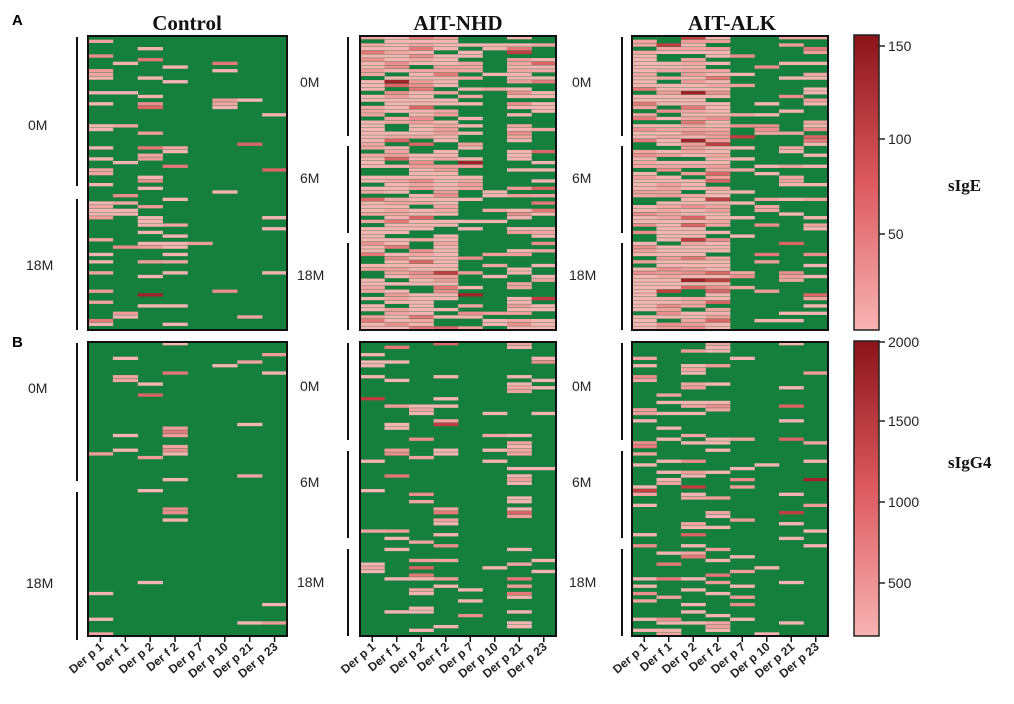 This screenshot has width=1014, height=704. Describe the element at coordinates (903, 421) in the screenshot. I see `colorbar-sigg4-tick-1500: 1500` at that location.